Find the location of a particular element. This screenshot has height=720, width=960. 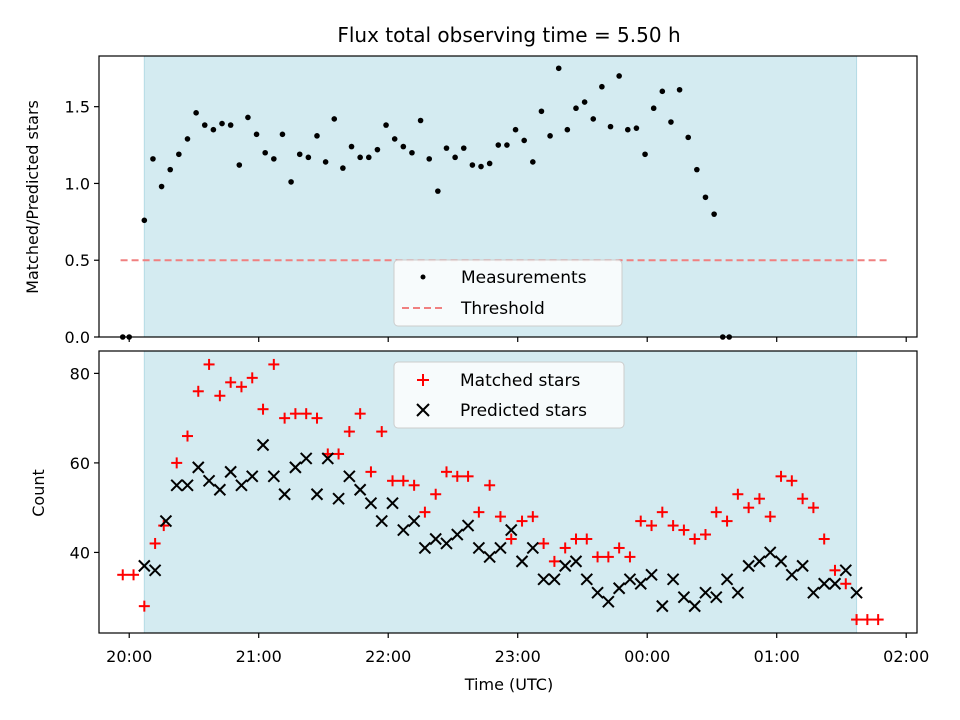

x-tick-label: 00:00 is located at coordinates (647, 656).